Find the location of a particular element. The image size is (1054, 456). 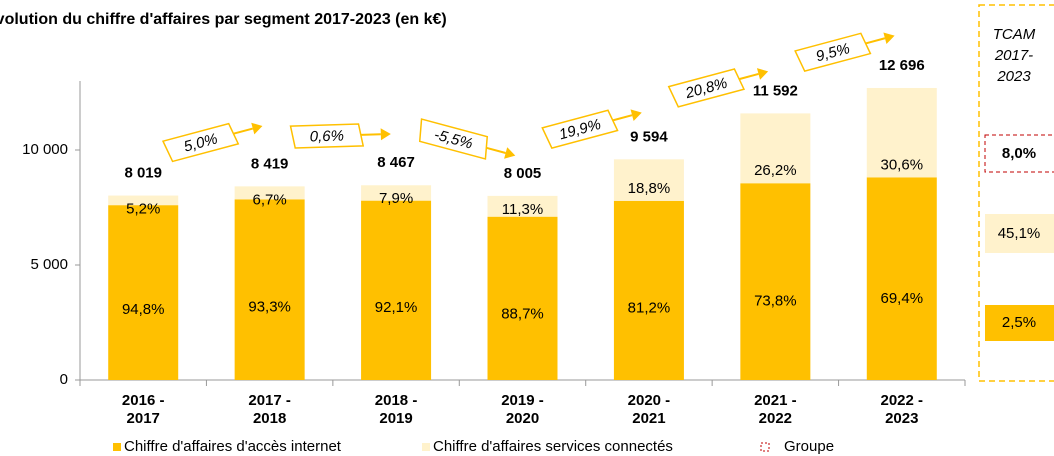

growth-label: 0,6% is located at coordinates (327, 136).